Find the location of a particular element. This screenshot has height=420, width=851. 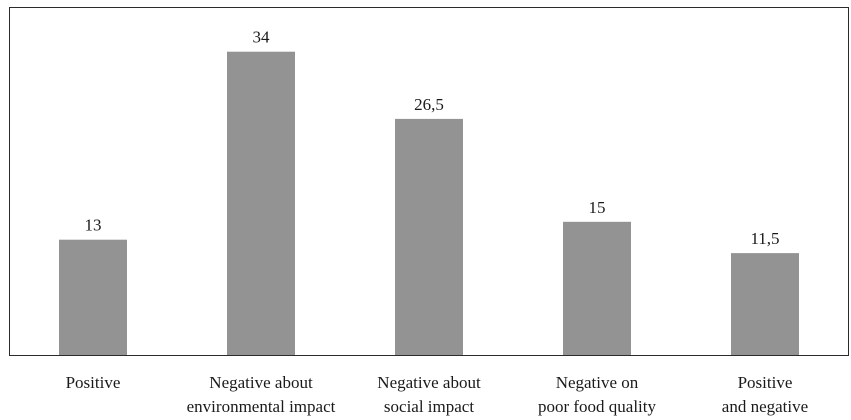

category-label-5-line-1: Positive is located at coordinates (765, 382).